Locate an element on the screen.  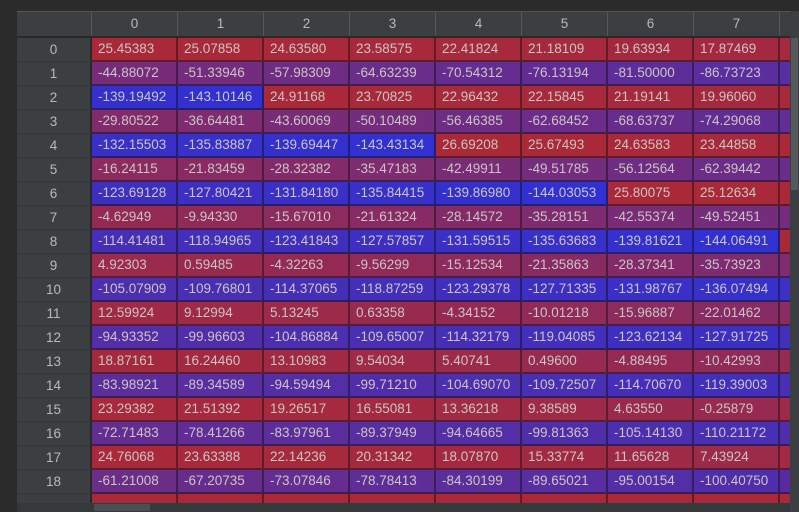
row-header-2: 2 is located at coordinates (54, 98).